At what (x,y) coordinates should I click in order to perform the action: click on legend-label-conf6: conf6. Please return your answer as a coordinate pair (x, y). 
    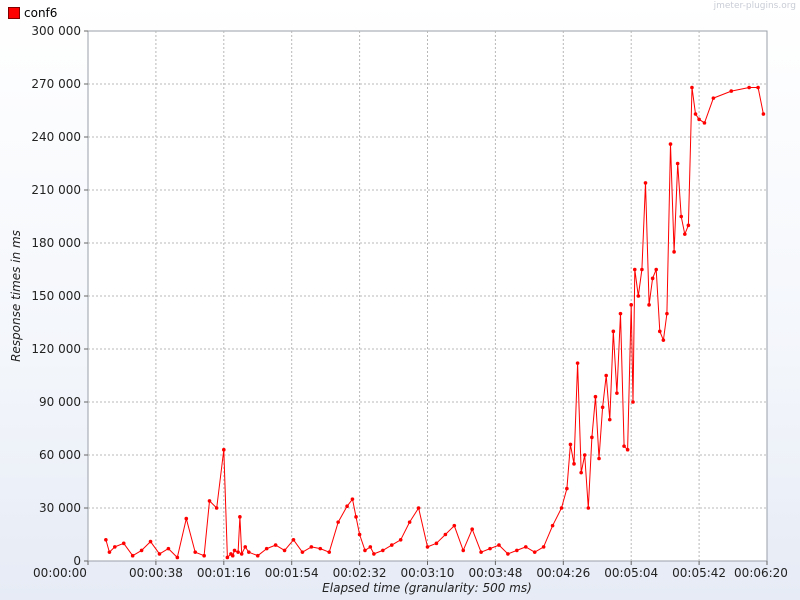
    Looking at the image, I should click on (41, 13).